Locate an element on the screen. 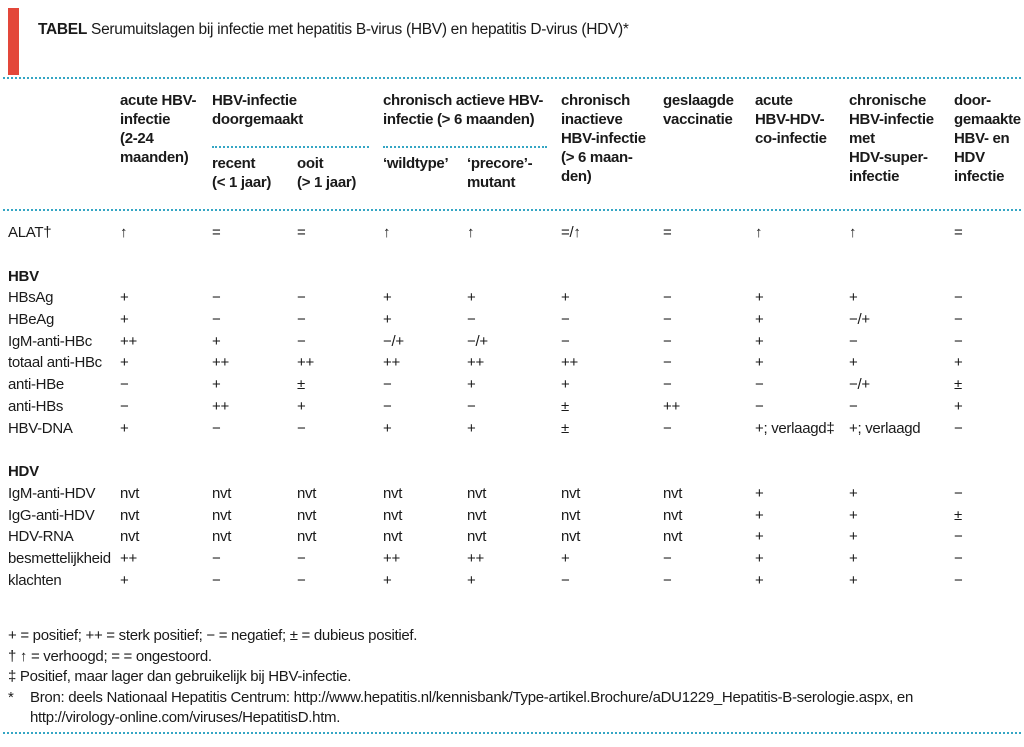  top-dotted-rule is located at coordinates (512, 78).